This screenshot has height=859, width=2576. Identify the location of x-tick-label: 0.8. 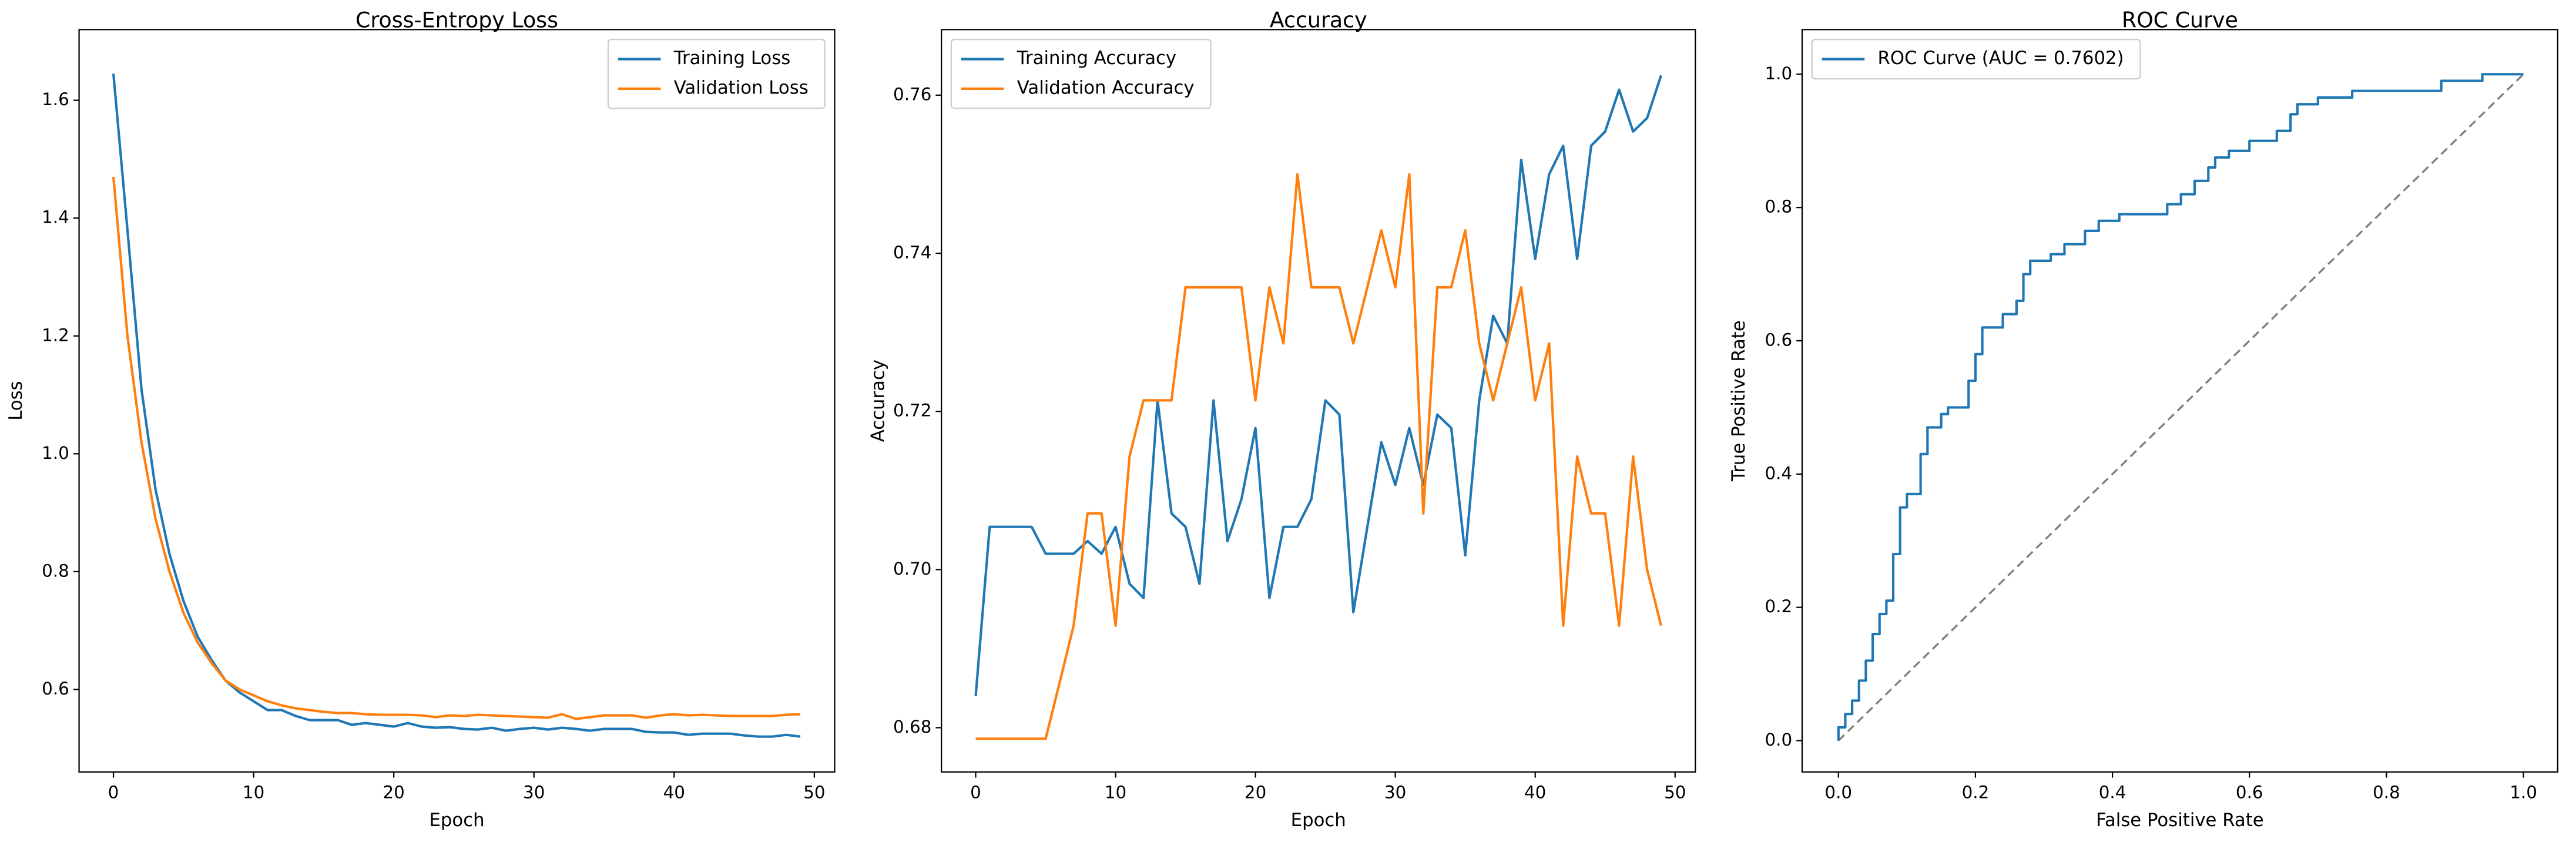
(2387, 793).